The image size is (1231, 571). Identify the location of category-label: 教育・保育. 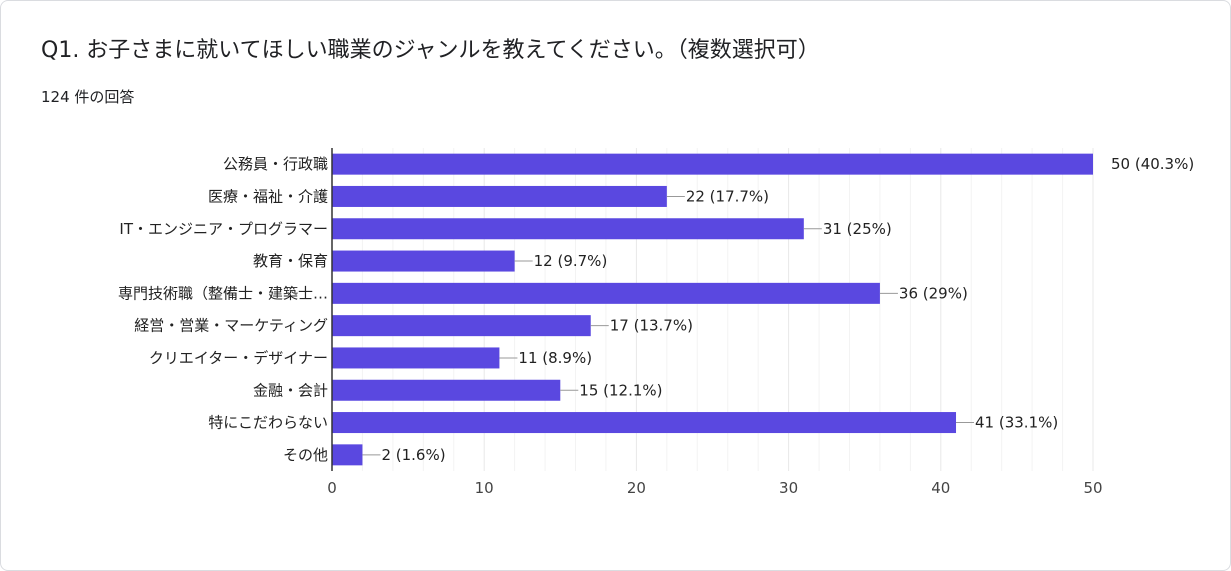
(290, 261).